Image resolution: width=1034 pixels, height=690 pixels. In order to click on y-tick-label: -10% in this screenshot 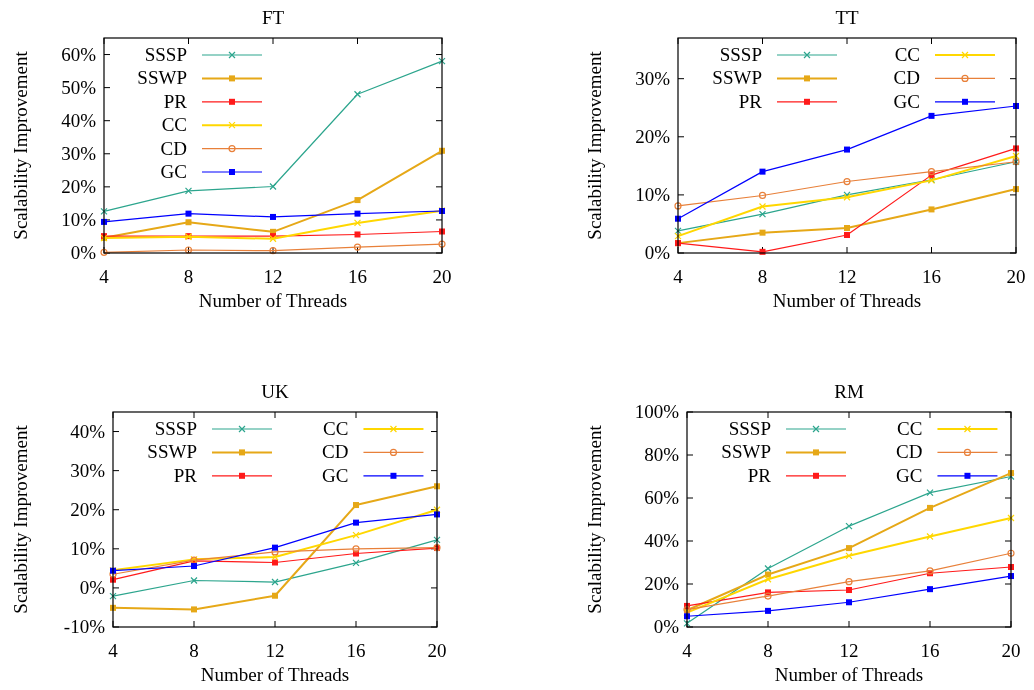, I will do `click(84, 626)`.